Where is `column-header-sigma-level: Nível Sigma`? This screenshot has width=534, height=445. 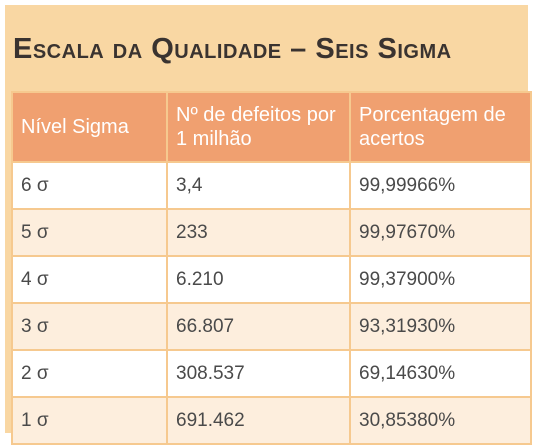 column-header-sigma-level: Nível Sigma is located at coordinates (89, 127).